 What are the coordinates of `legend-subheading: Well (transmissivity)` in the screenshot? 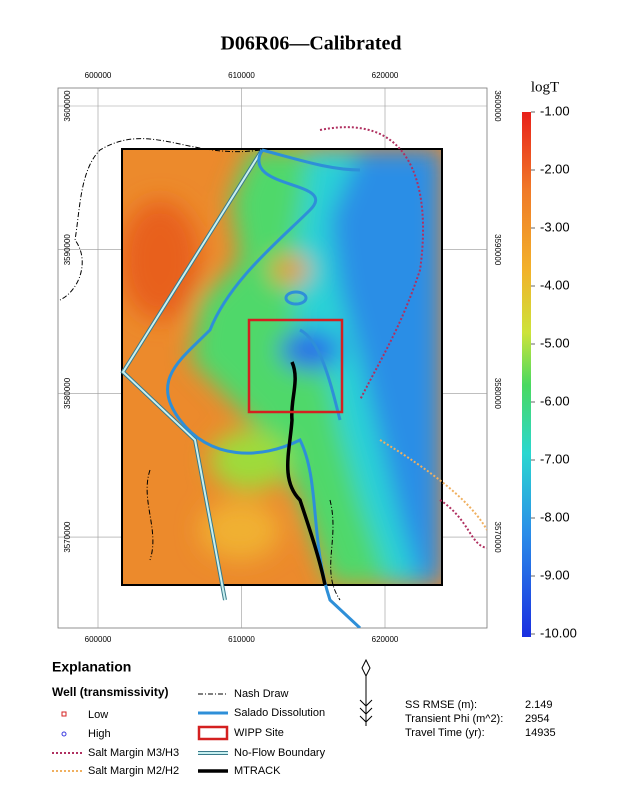 It's located at (110, 692).